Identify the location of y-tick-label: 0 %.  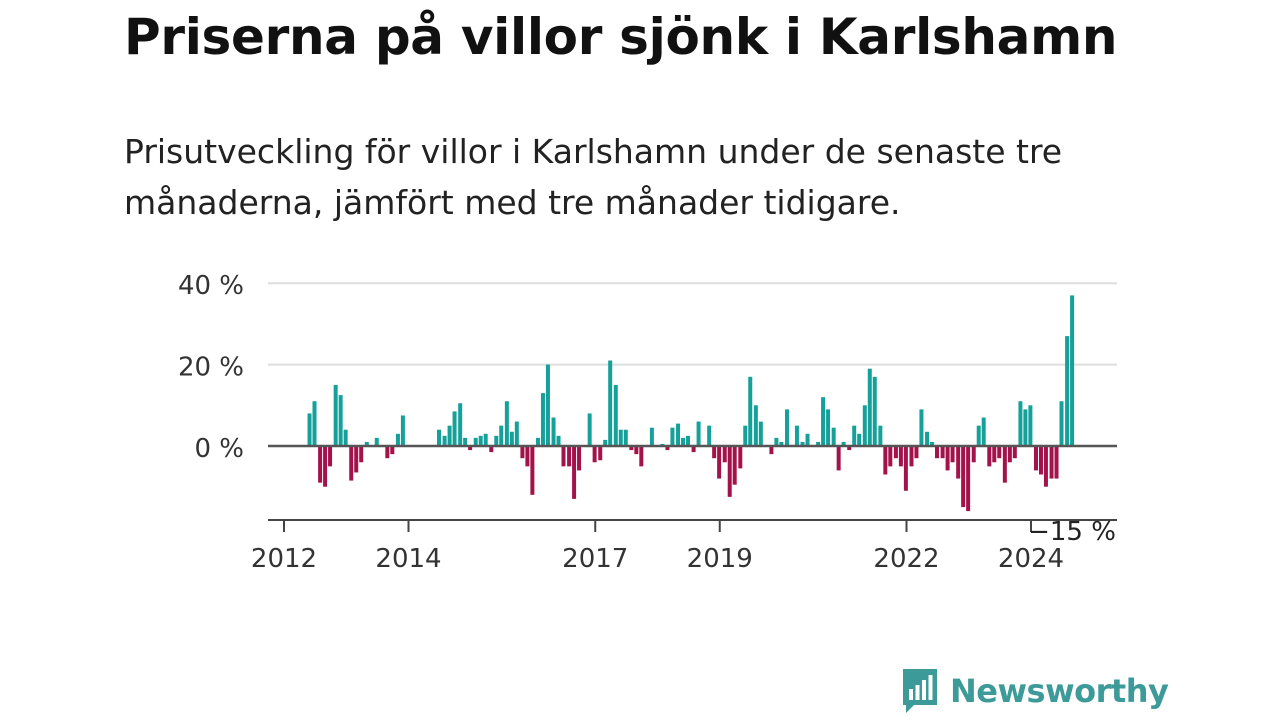
(219, 449).